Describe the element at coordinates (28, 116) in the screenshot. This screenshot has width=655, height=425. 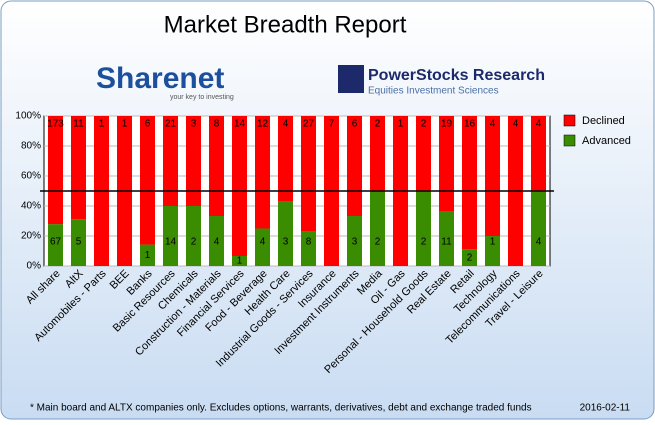
I see `y-tick-label: 100%` at that location.